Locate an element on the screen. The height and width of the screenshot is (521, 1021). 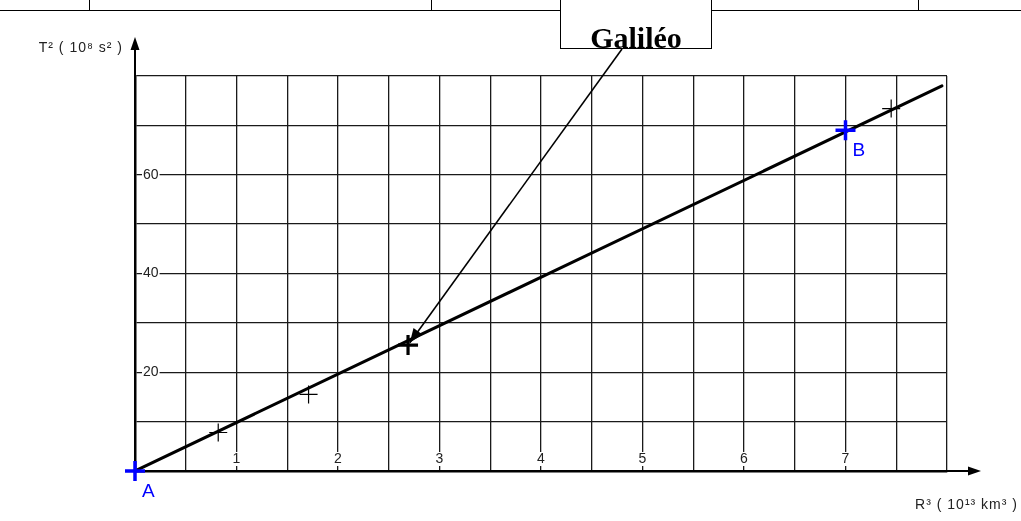
x-tick-label: 7 is located at coordinates (845, 457).